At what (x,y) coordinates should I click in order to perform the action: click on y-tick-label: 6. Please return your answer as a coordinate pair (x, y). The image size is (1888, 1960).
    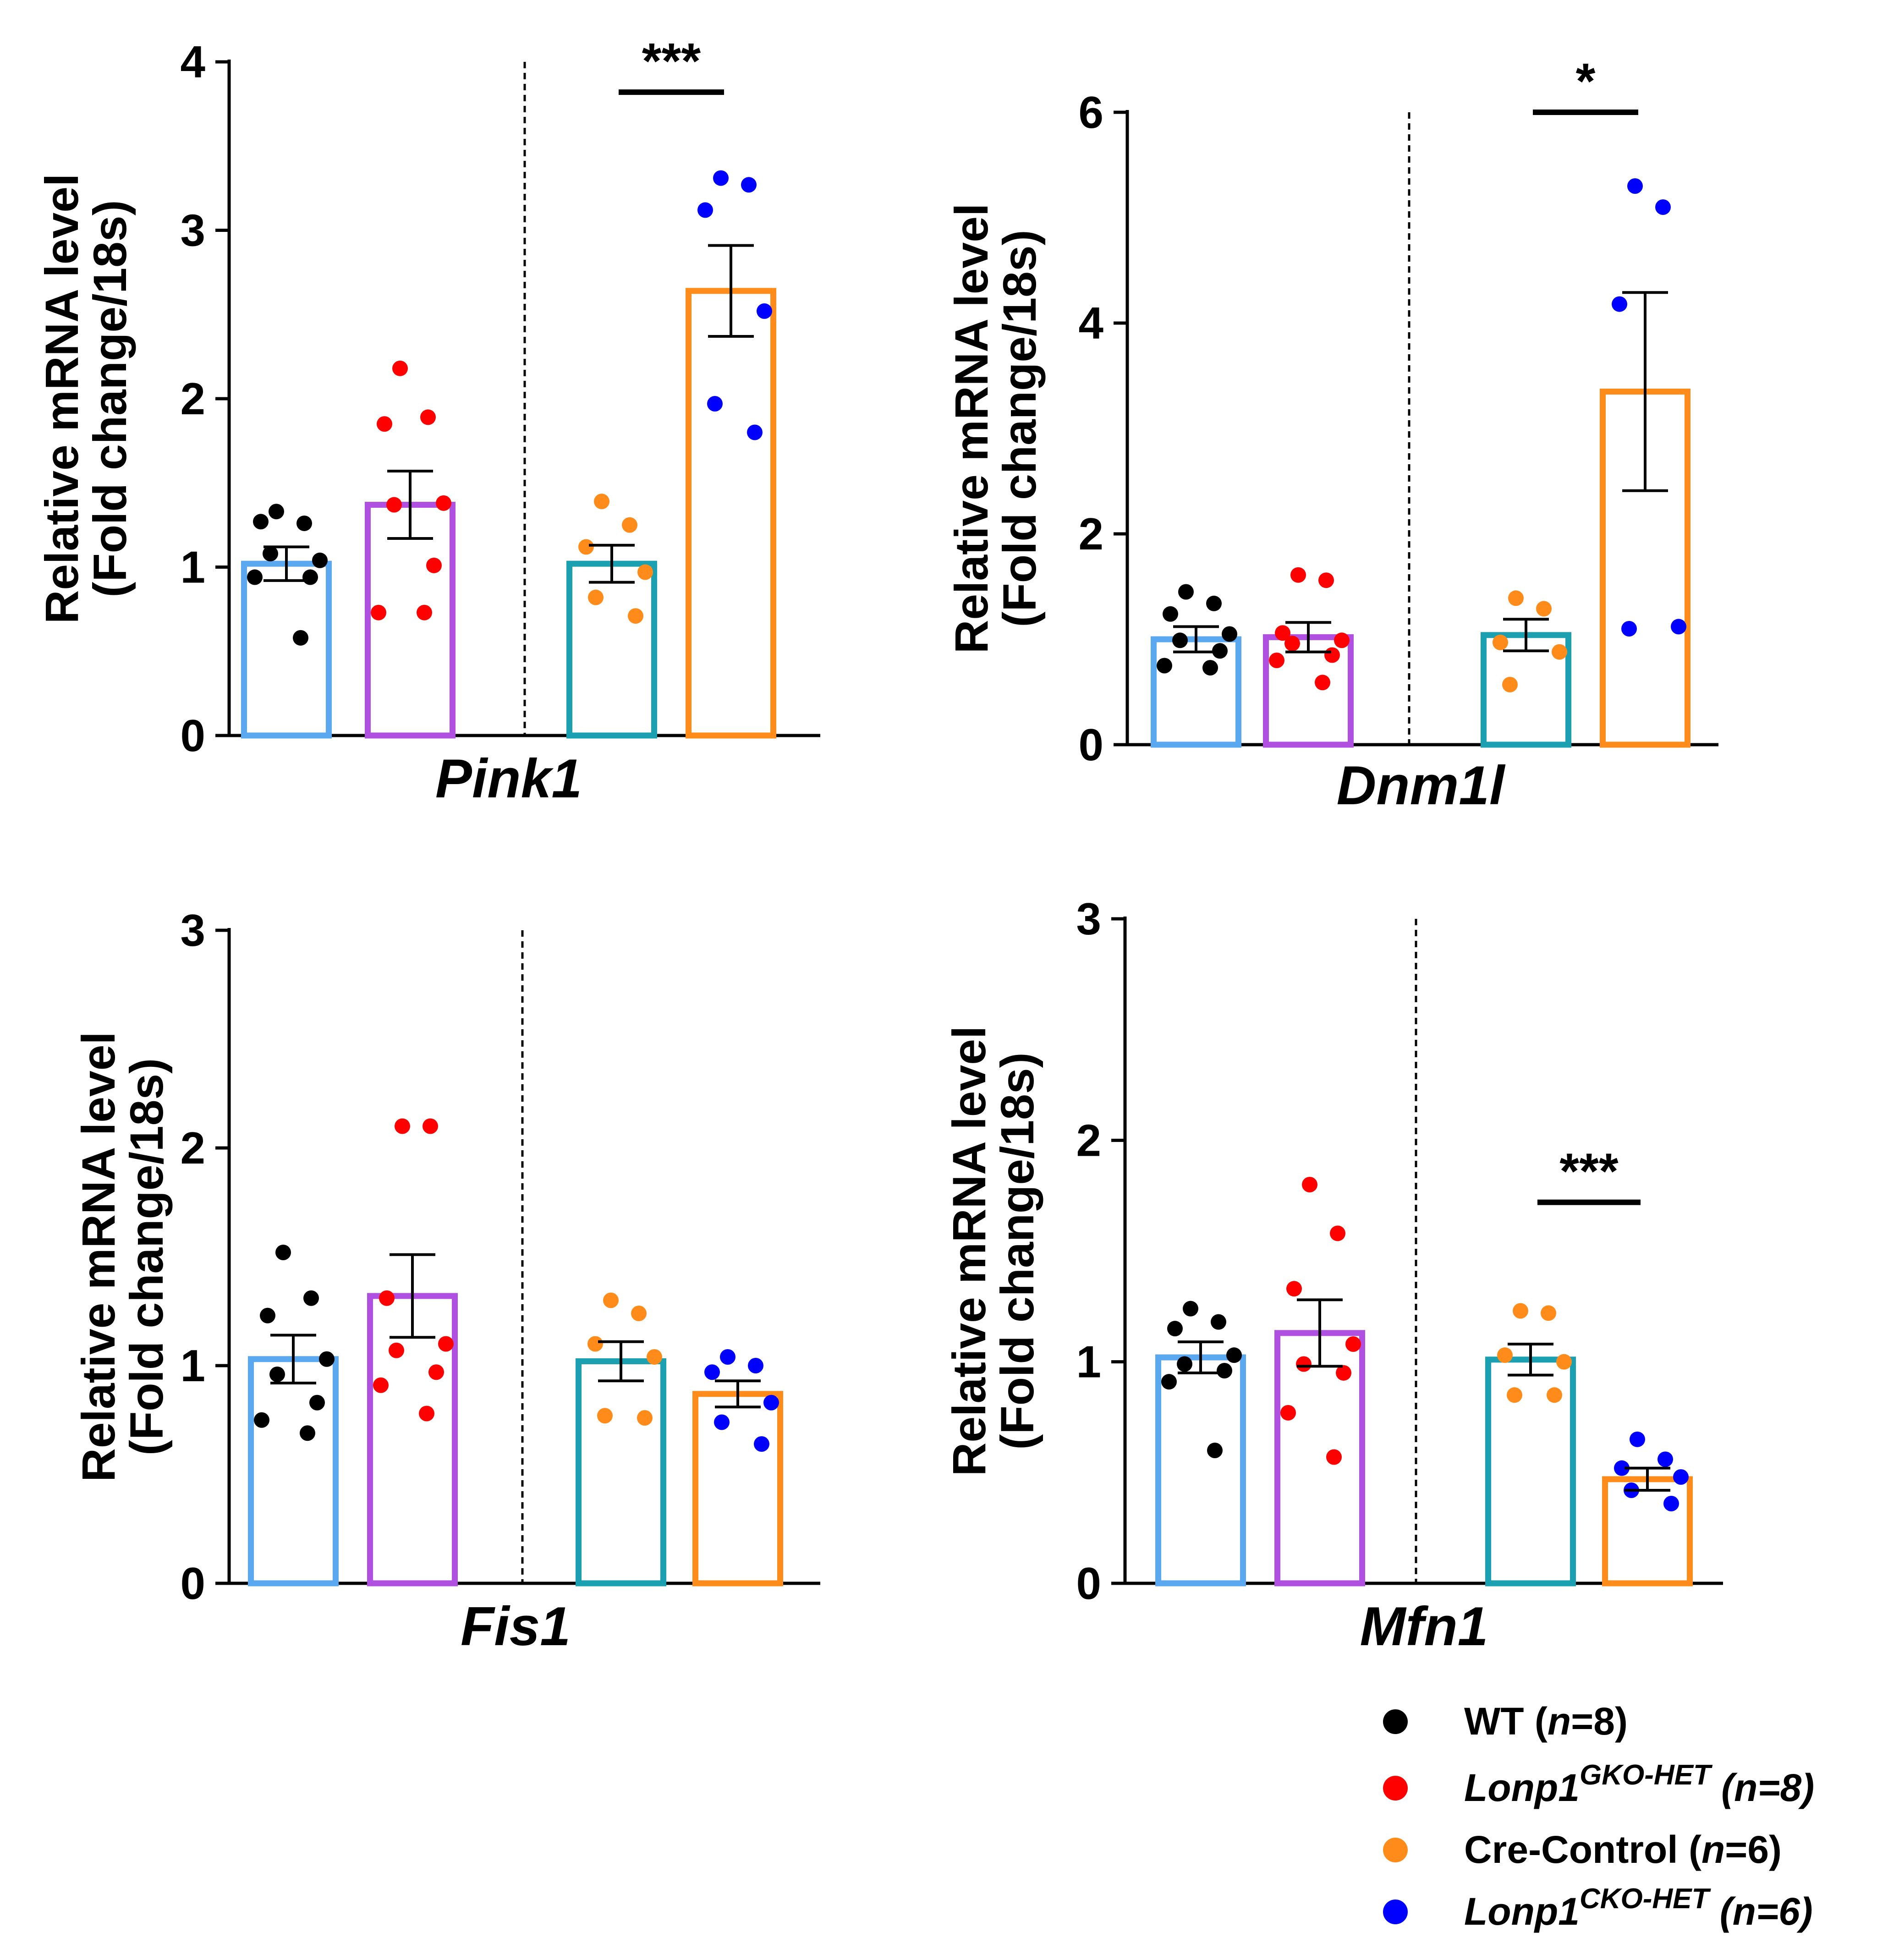
    Looking at the image, I should click on (1091, 112).